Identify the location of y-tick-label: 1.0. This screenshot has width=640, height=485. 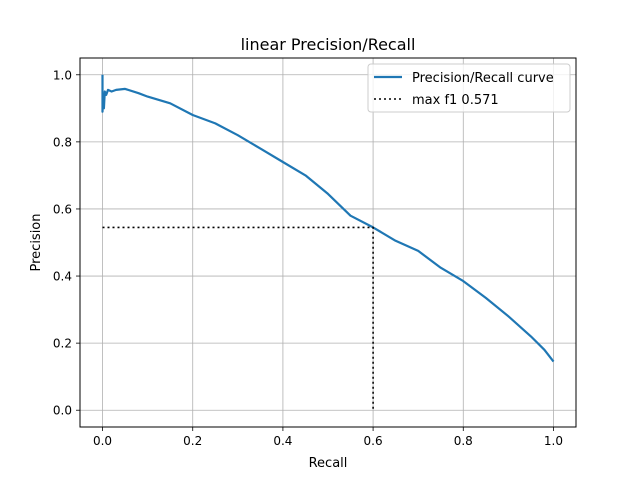
(62, 75).